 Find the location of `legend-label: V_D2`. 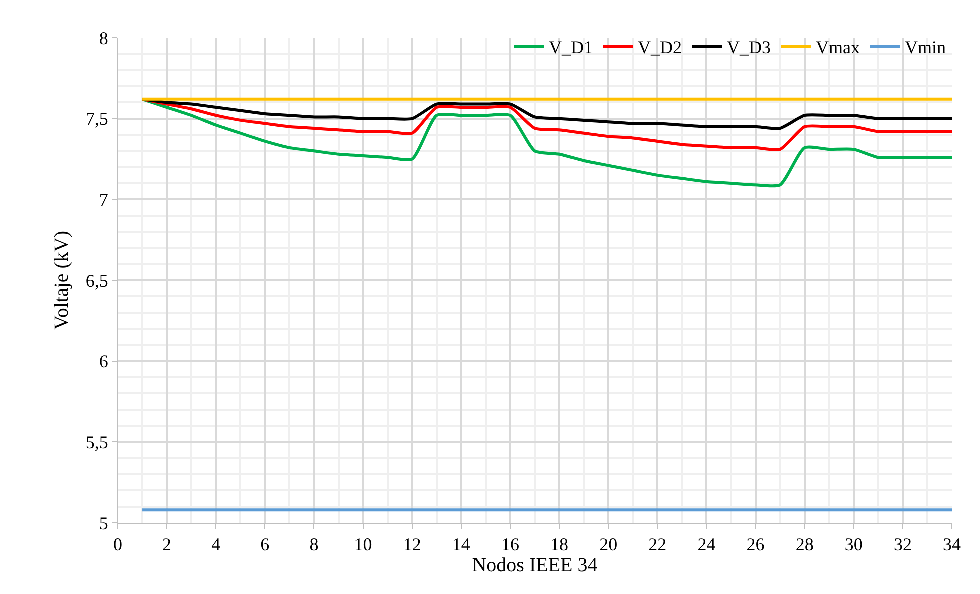

legend-label: V_D2 is located at coordinates (660, 48).